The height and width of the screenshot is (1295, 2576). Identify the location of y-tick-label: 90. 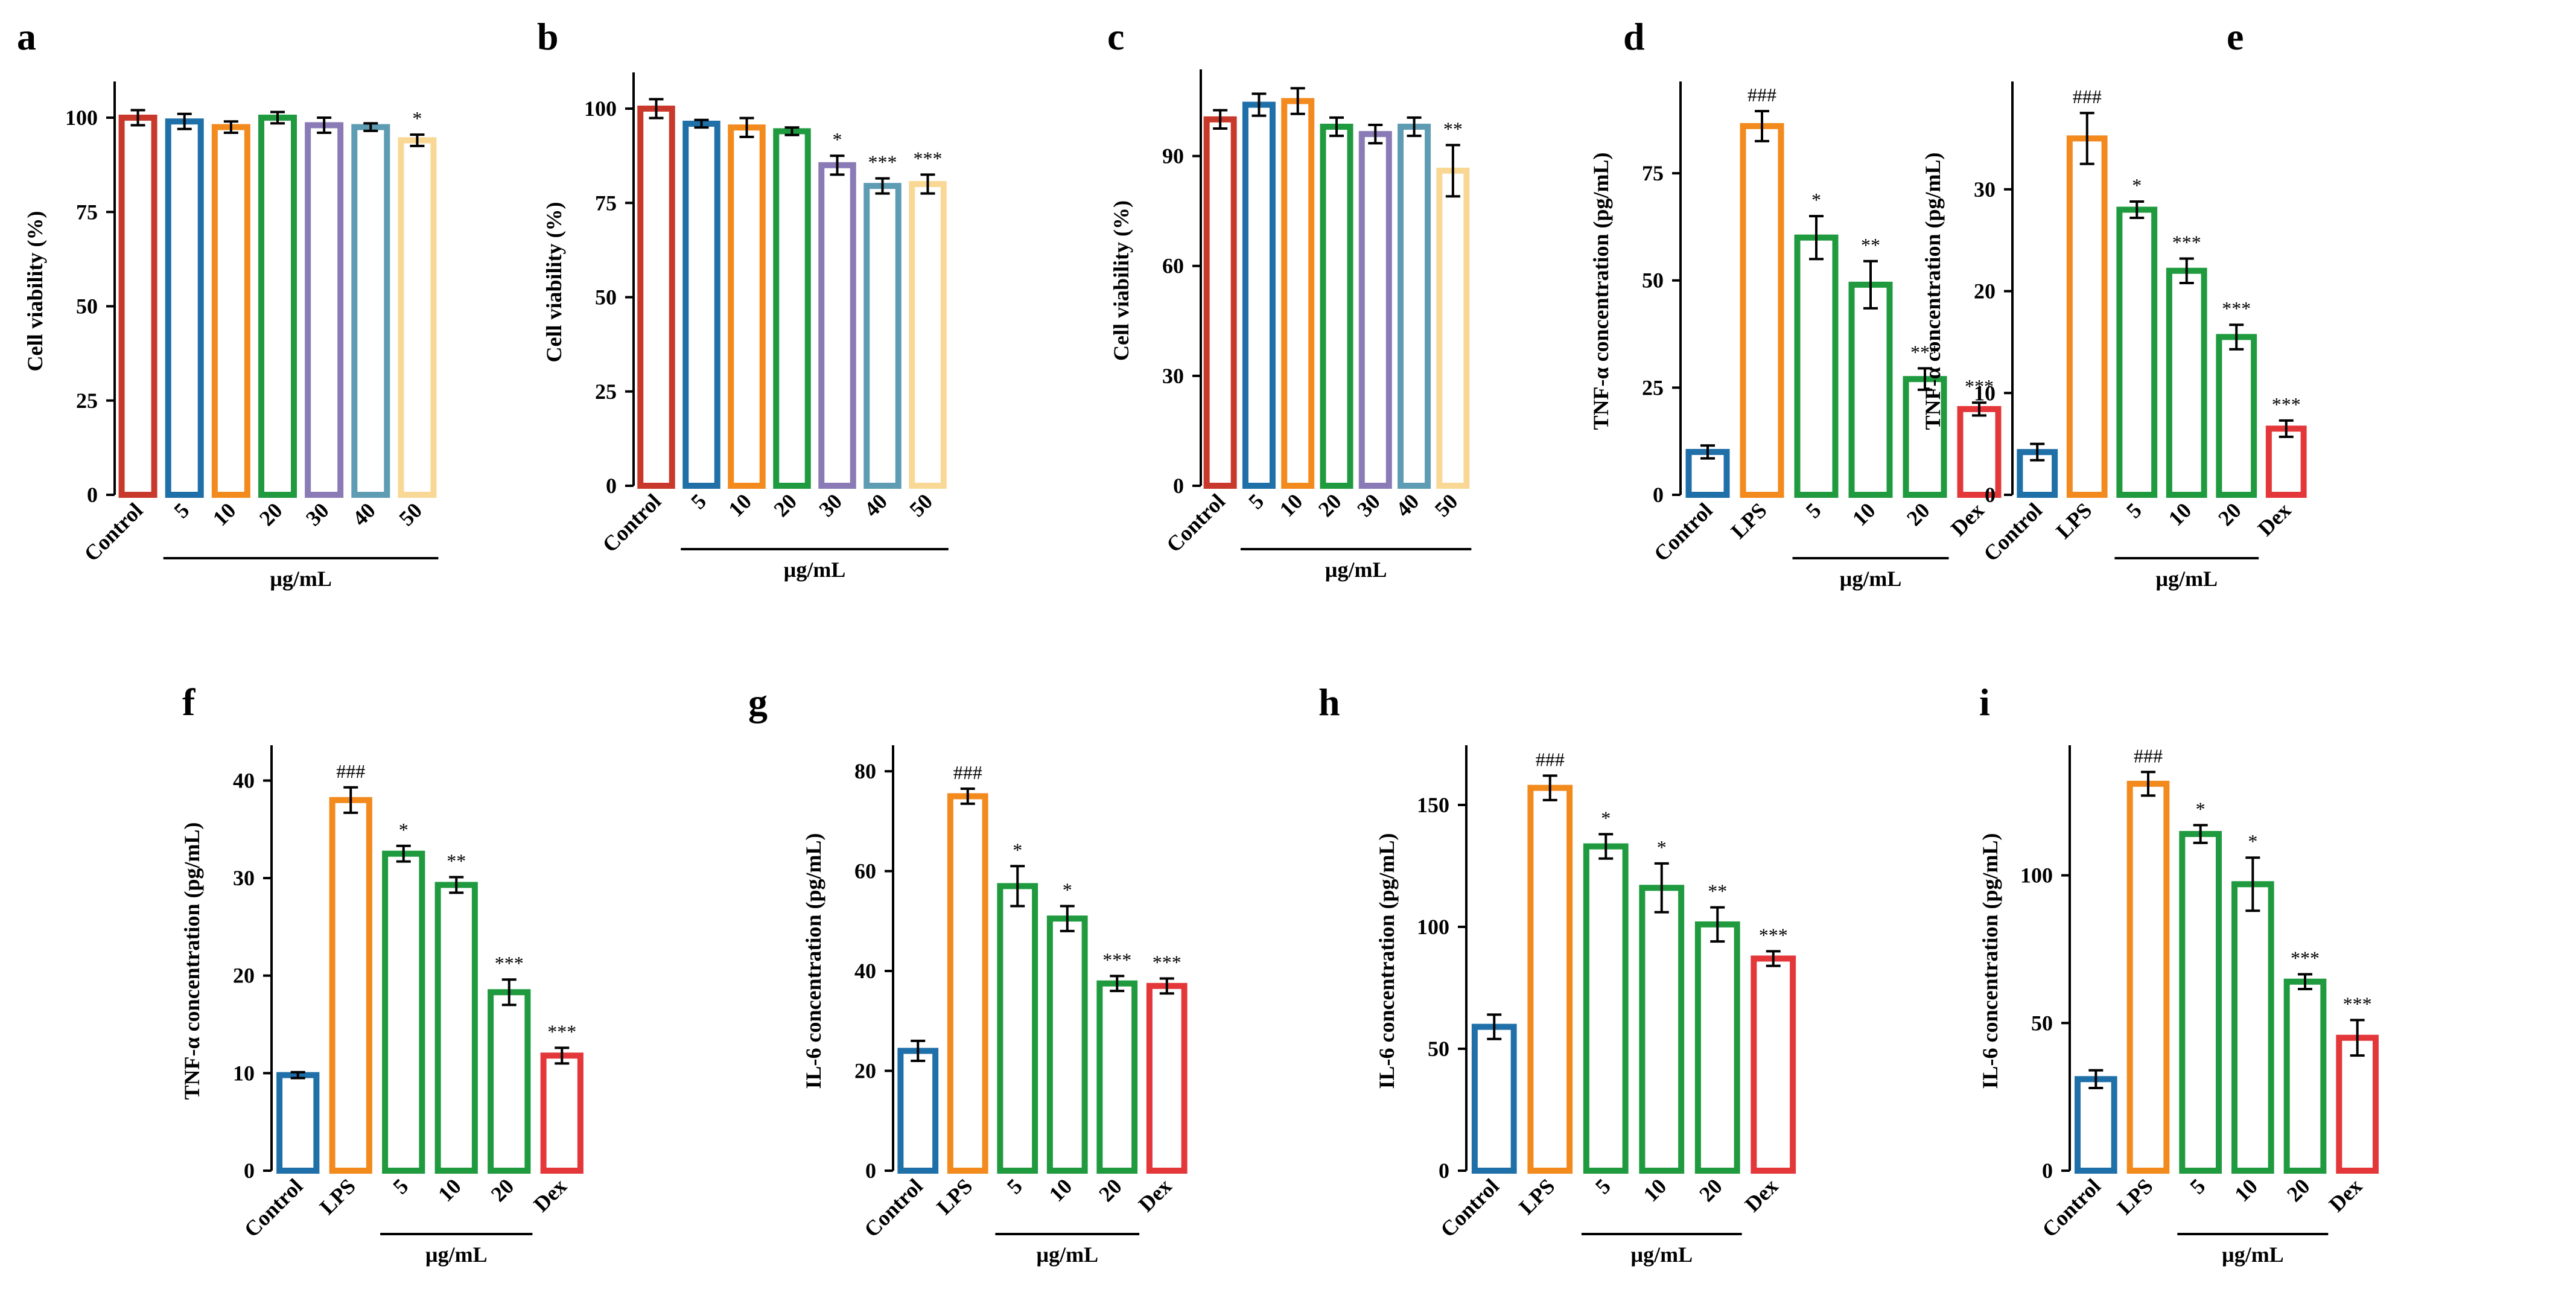
(1173, 156).